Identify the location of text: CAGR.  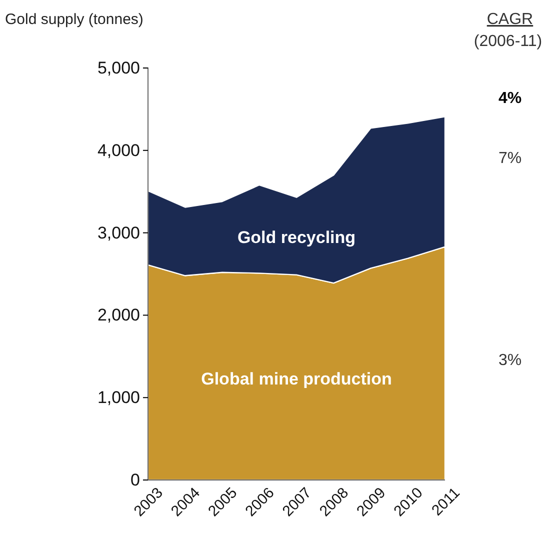
(510, 19).